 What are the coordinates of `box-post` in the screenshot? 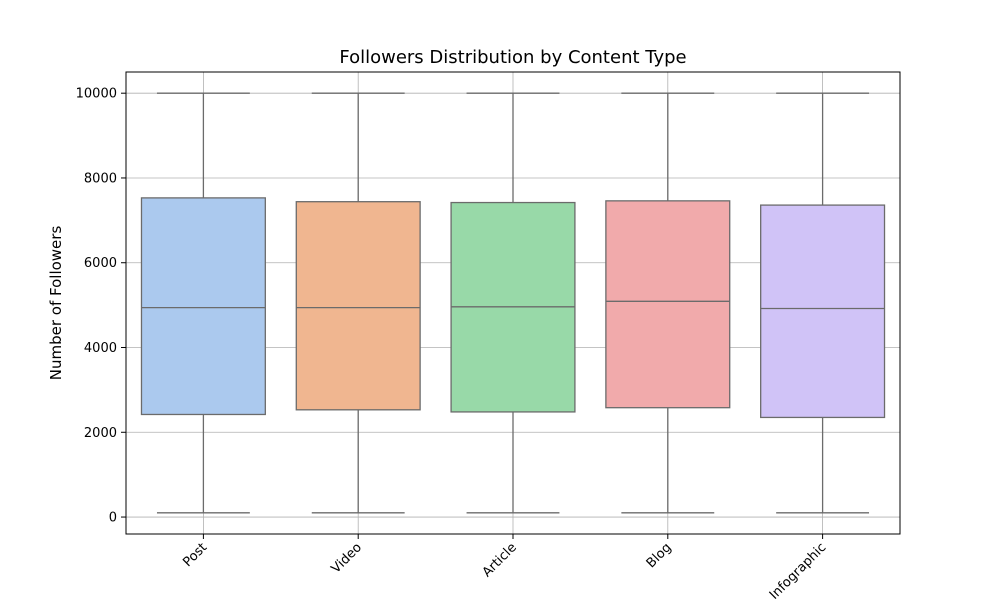 It's located at (203, 303).